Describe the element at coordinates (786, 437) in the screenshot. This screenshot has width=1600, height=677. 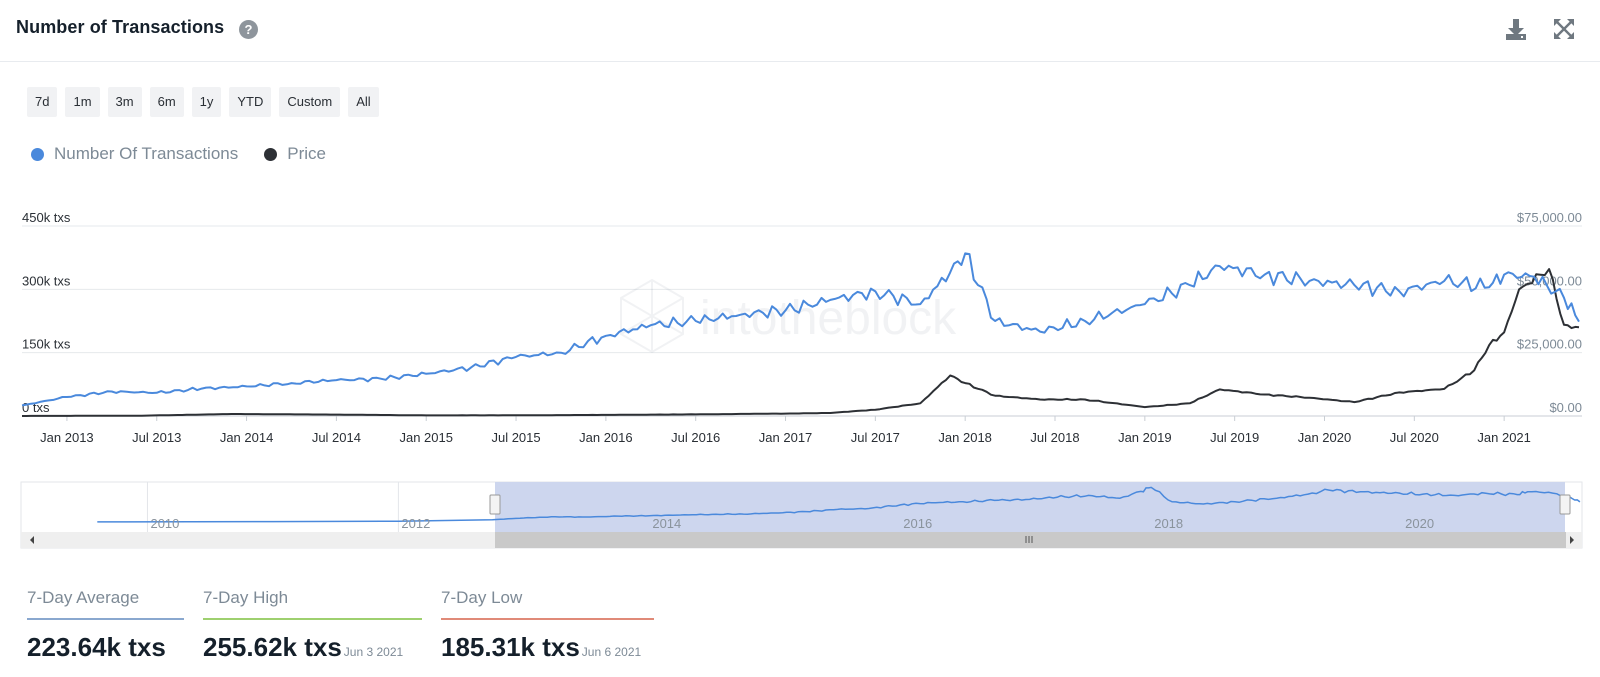
I see `x-tick-label: Jan 2017` at that location.